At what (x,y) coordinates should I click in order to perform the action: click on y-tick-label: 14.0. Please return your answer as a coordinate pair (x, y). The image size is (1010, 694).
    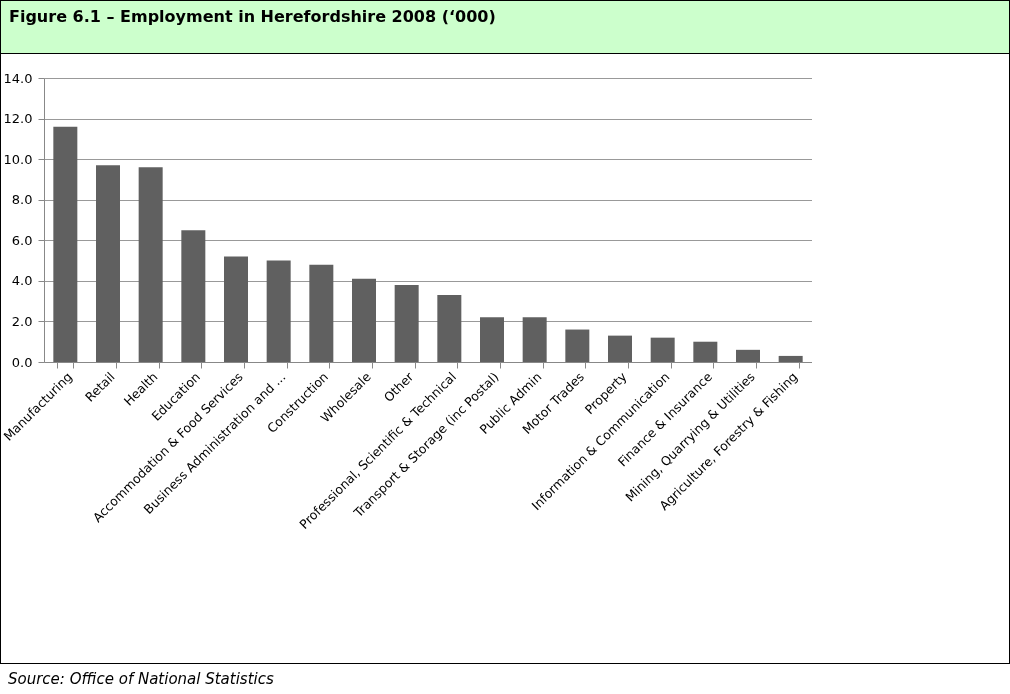
    Looking at the image, I should click on (18, 78).